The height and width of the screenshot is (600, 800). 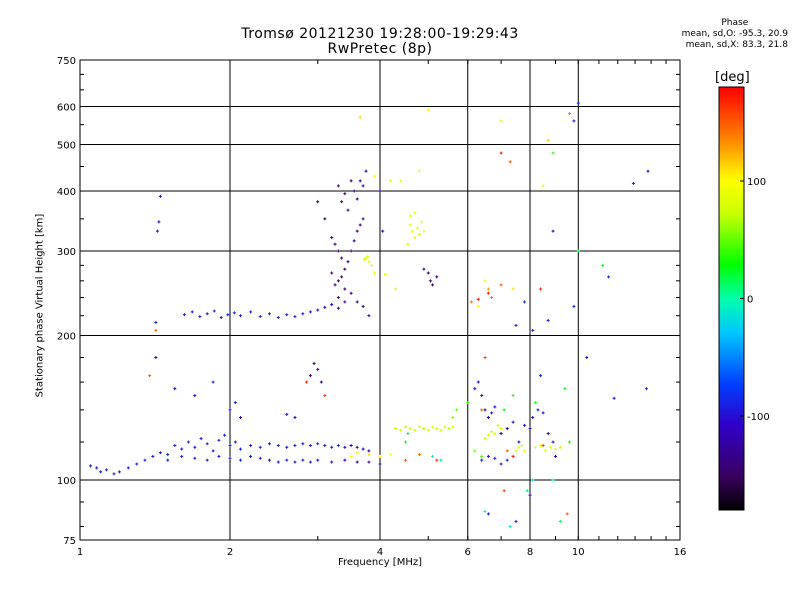 What do you see at coordinates (530, 552) in the screenshot?
I see `x-tick-label: 8` at bounding box center [530, 552].